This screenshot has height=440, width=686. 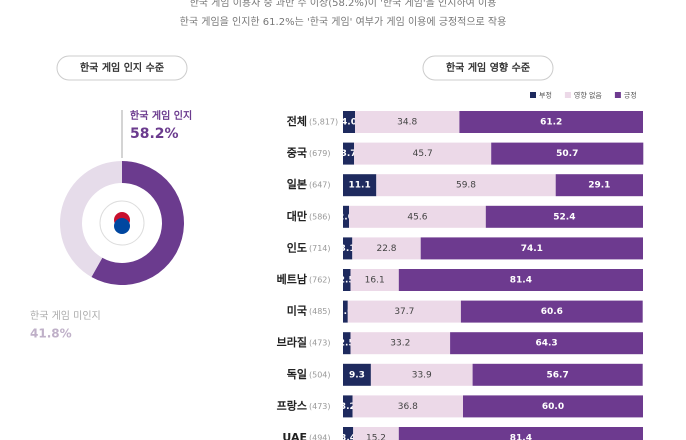 I want to click on value-label: 33.9, so click(x=422, y=375).